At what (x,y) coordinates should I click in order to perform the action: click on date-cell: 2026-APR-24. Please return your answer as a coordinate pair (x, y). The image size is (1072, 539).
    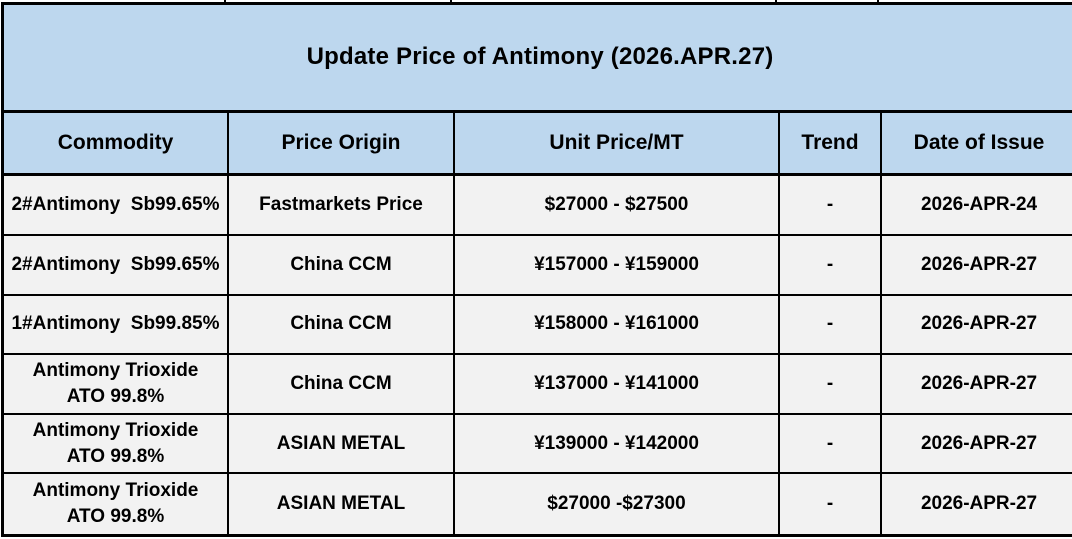
    Looking at the image, I should click on (977, 206).